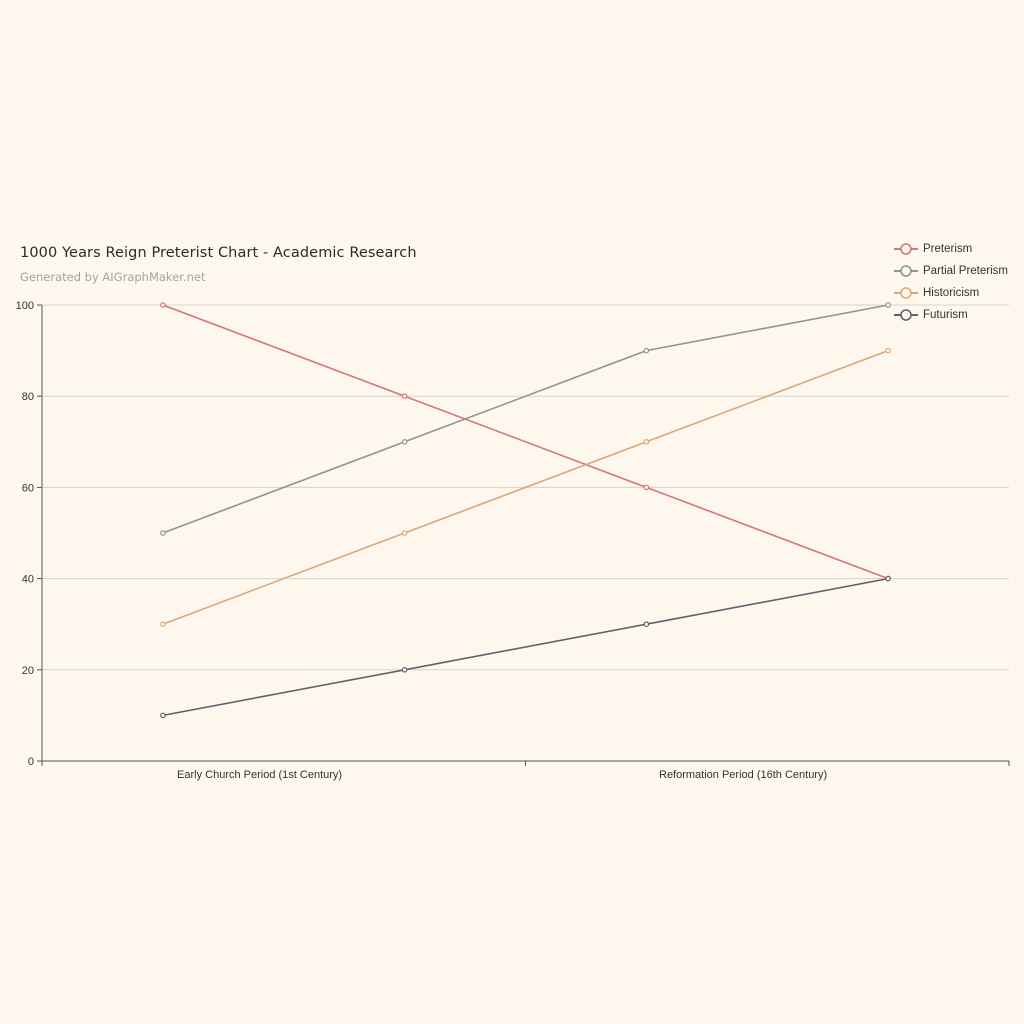 The height and width of the screenshot is (1024, 1024). What do you see at coordinates (28, 671) in the screenshot?
I see `y-tick-label: 20` at bounding box center [28, 671].